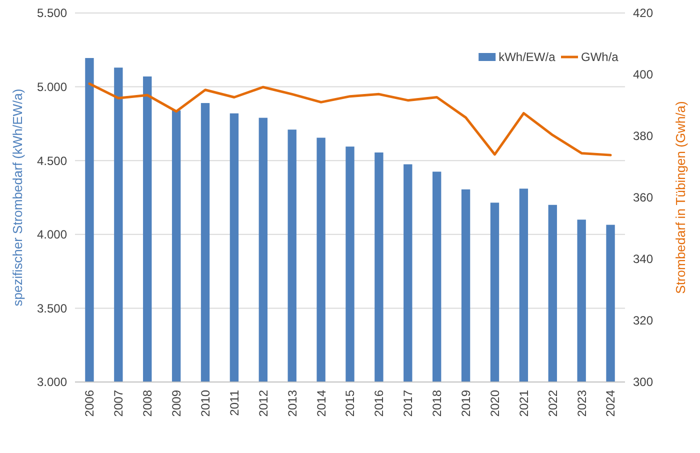  What do you see at coordinates (379, 403) in the screenshot?
I see `x-tick-label: 2016` at bounding box center [379, 403].